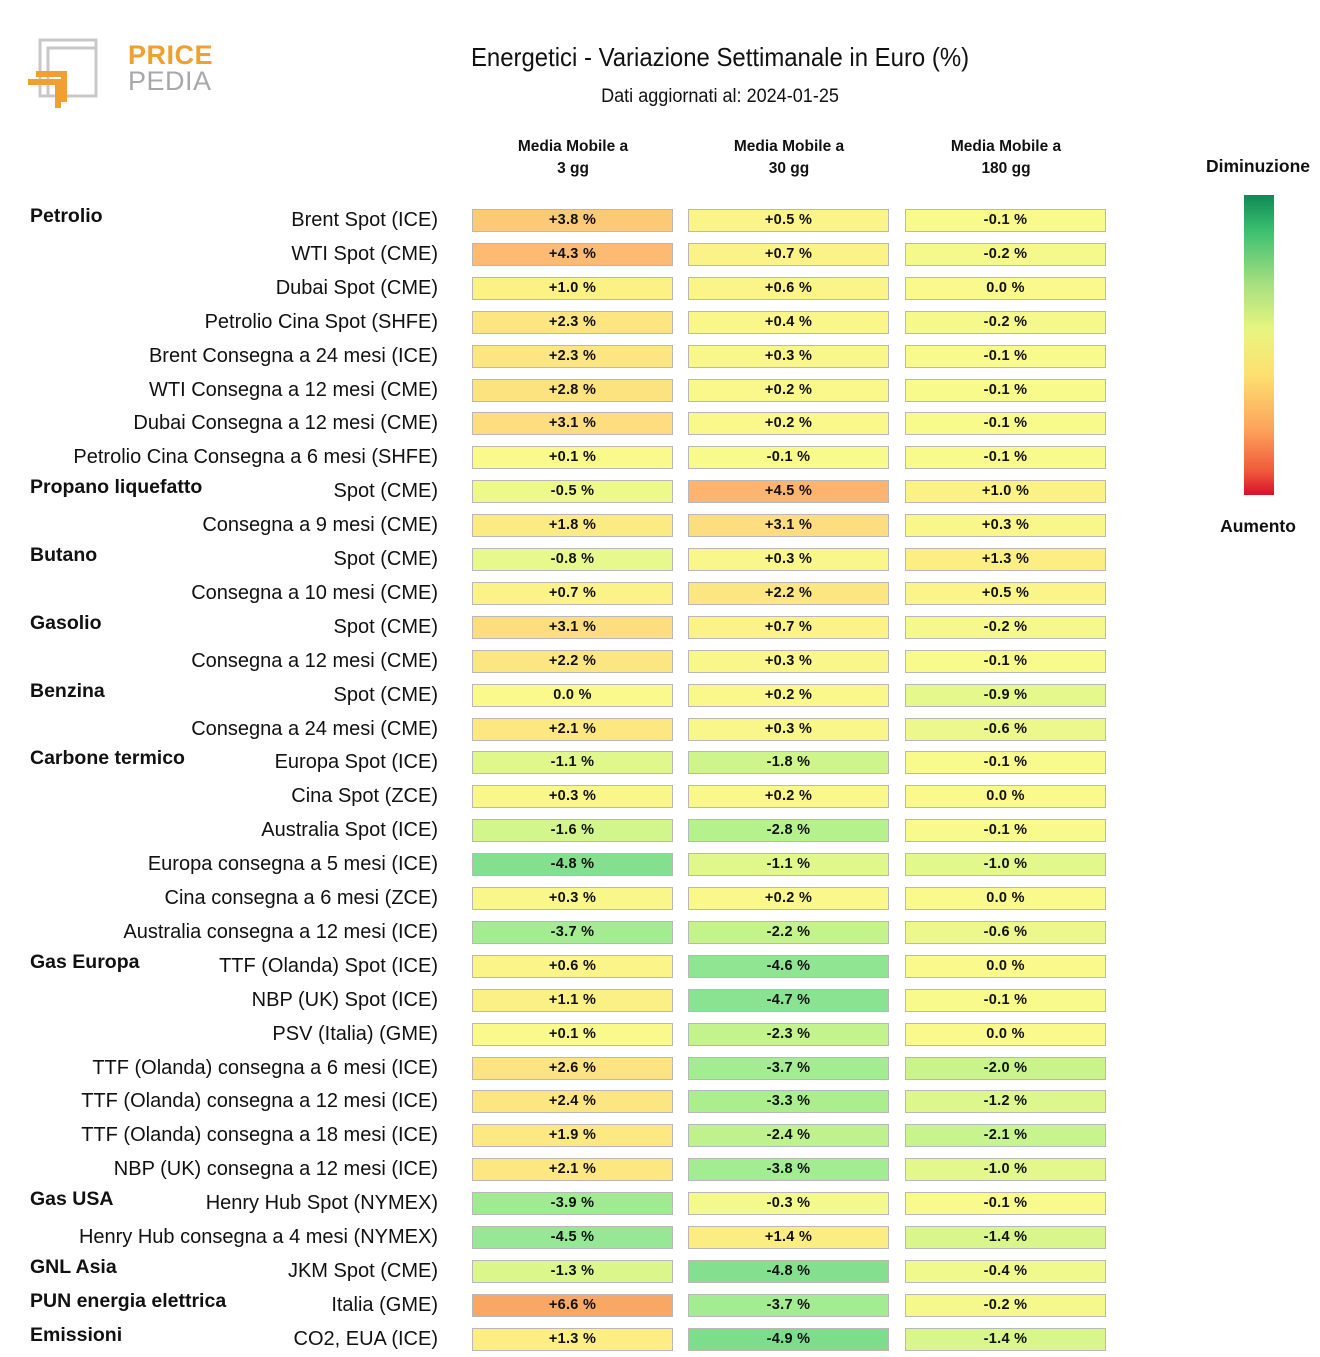 The height and width of the screenshot is (1357, 1320). Describe the element at coordinates (1005, 1068) in the screenshot. I see `heatmap-cell: -2.0 %` at that location.